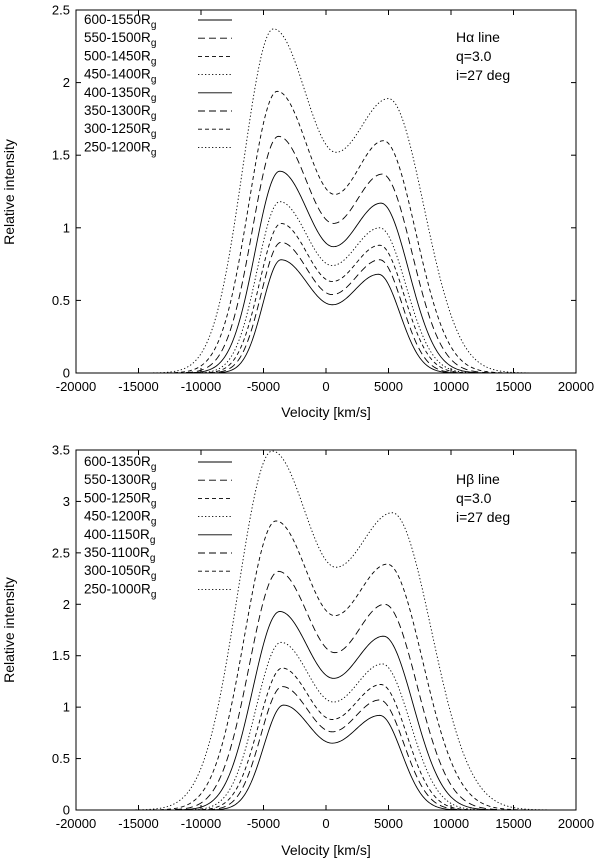  Describe the element at coordinates (478, 37) in the screenshot. I see `annotation-line: Hα line` at that location.